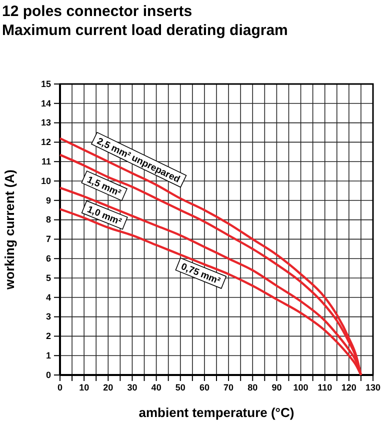 The height and width of the screenshot is (431, 381). What do you see at coordinates (48, 297) in the screenshot?
I see `y-tick-label: 4` at bounding box center [48, 297].